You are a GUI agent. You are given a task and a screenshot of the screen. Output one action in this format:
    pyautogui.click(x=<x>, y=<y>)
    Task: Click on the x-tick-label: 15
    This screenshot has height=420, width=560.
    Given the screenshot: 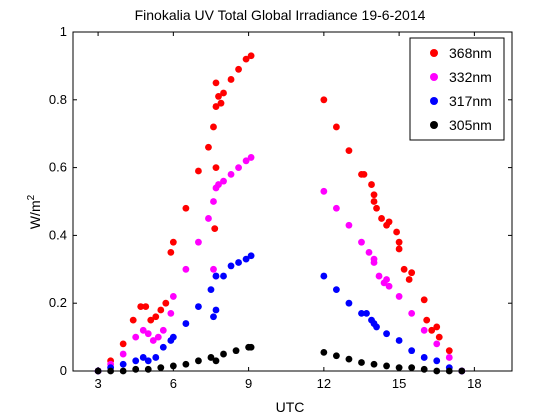 What is the action you would take?
    pyautogui.click(x=399, y=383)
    